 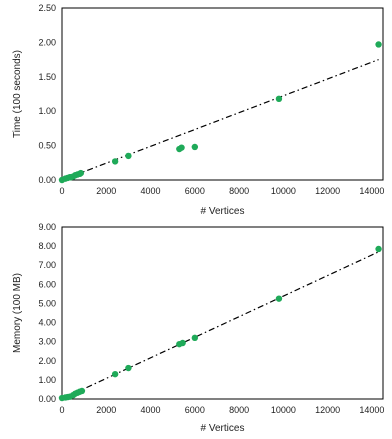 What do you see at coordinates (47, 284) in the screenshot?
I see `y-tick-label: 6.00` at bounding box center [47, 284].